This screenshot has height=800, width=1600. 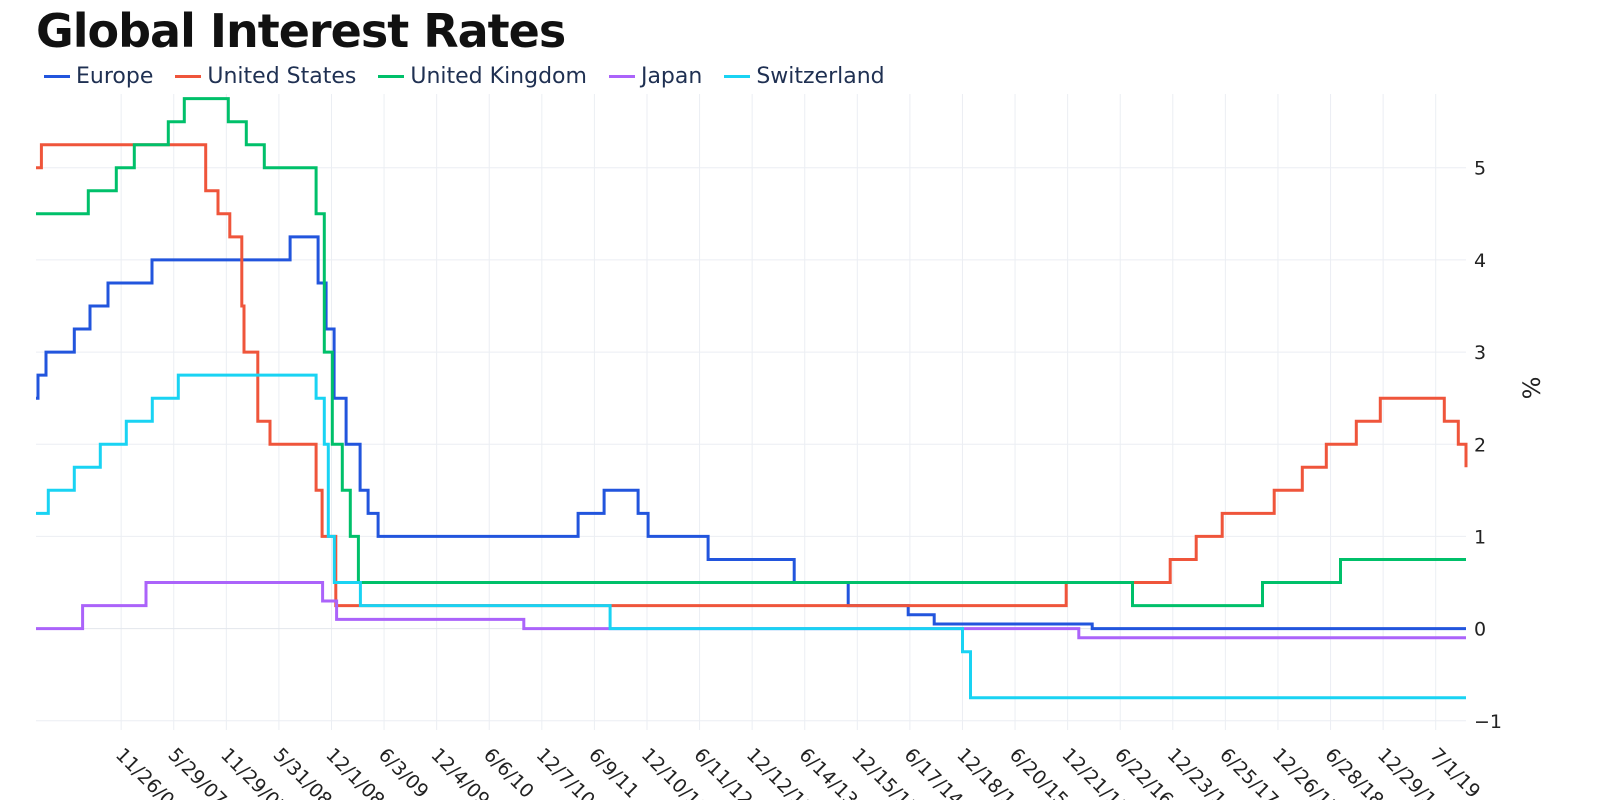 What do you see at coordinates (115, 76) in the screenshot?
I see `legend-label-europe: Europe` at bounding box center [115, 76].